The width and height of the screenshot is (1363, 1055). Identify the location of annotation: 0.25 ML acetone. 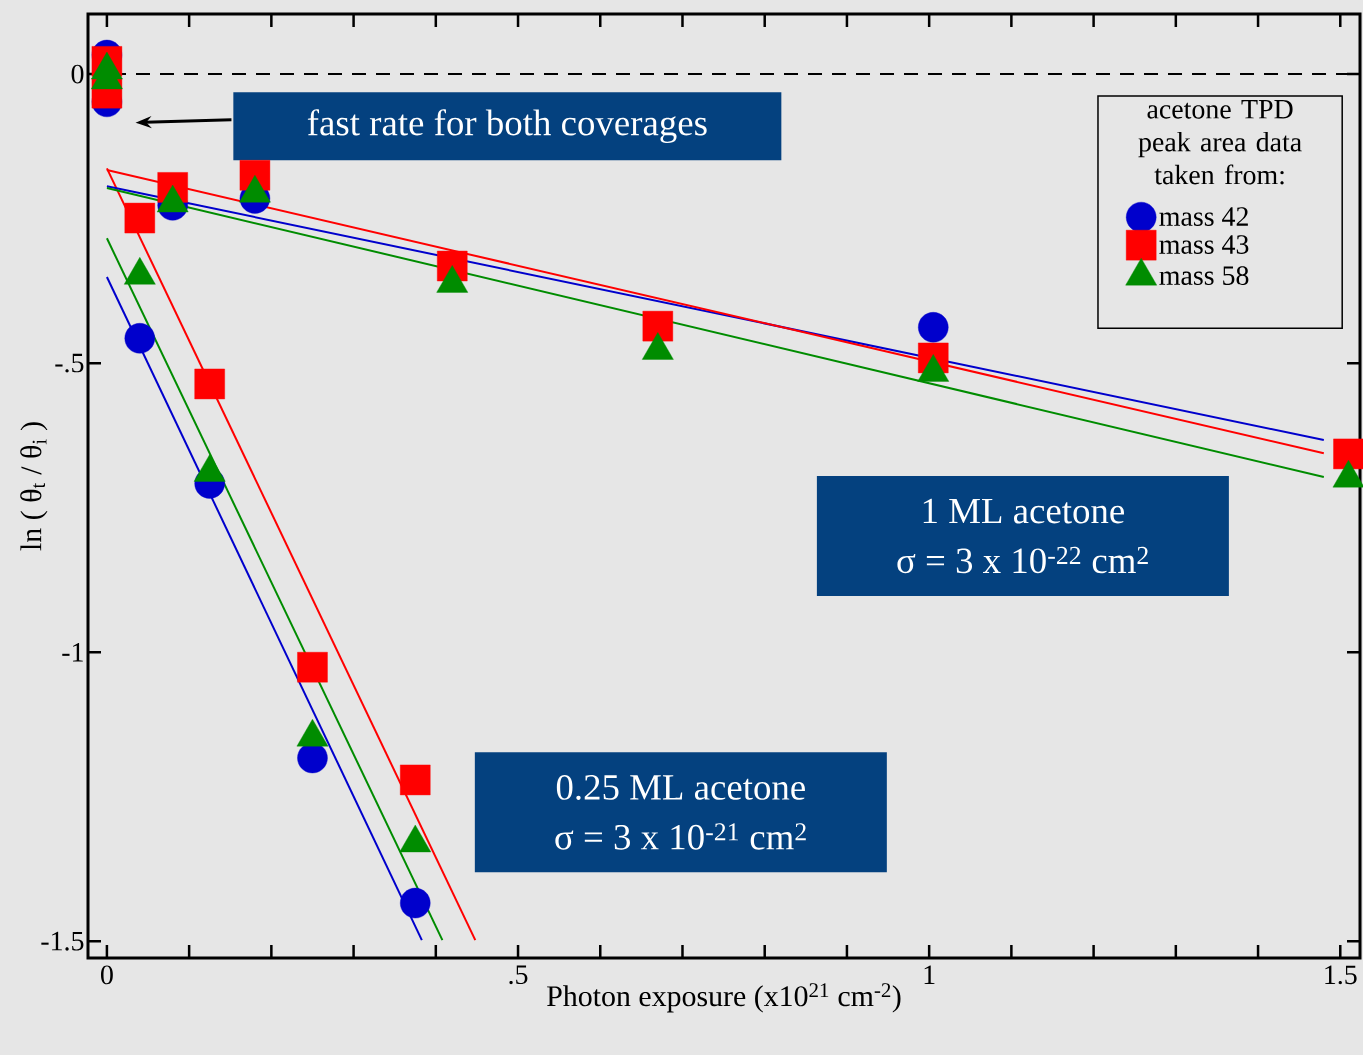
(680, 787).